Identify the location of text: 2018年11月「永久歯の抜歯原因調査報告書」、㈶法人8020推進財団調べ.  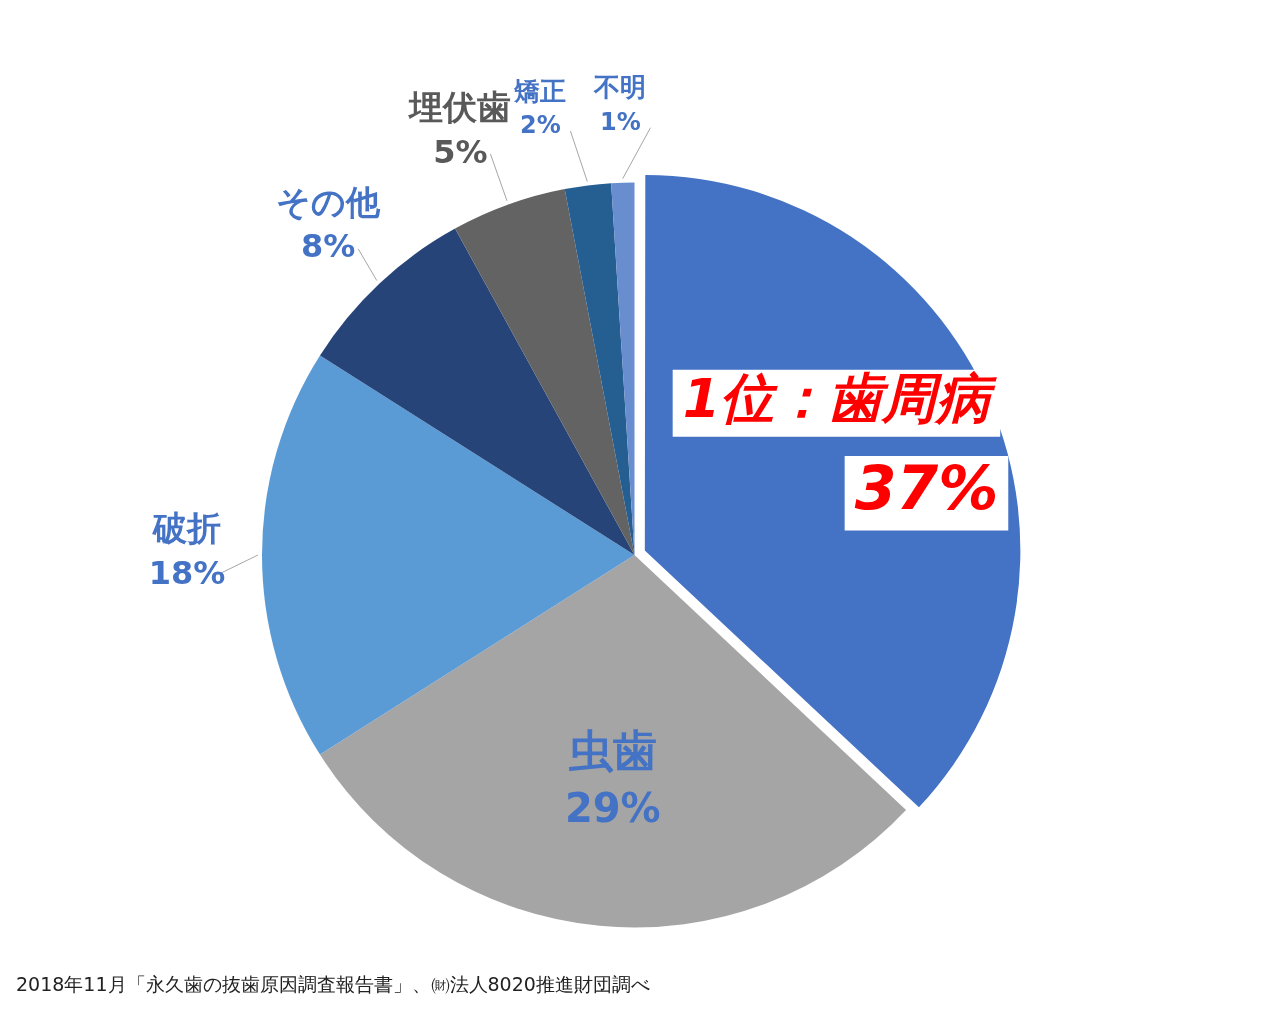
(333, 984).